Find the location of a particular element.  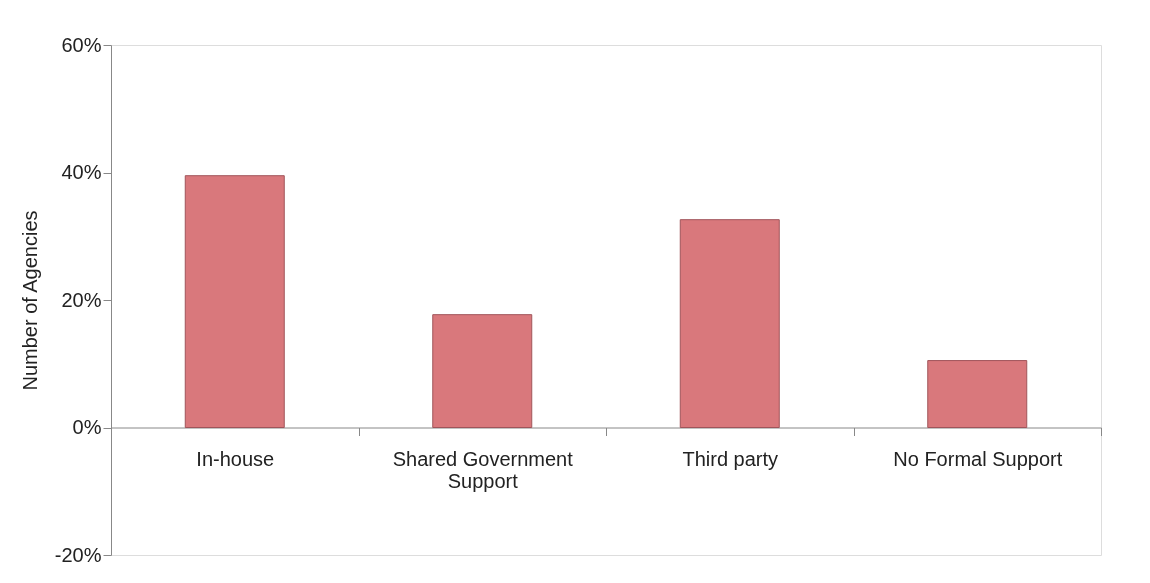

y-tick-label: 60% is located at coordinates (81, 44).